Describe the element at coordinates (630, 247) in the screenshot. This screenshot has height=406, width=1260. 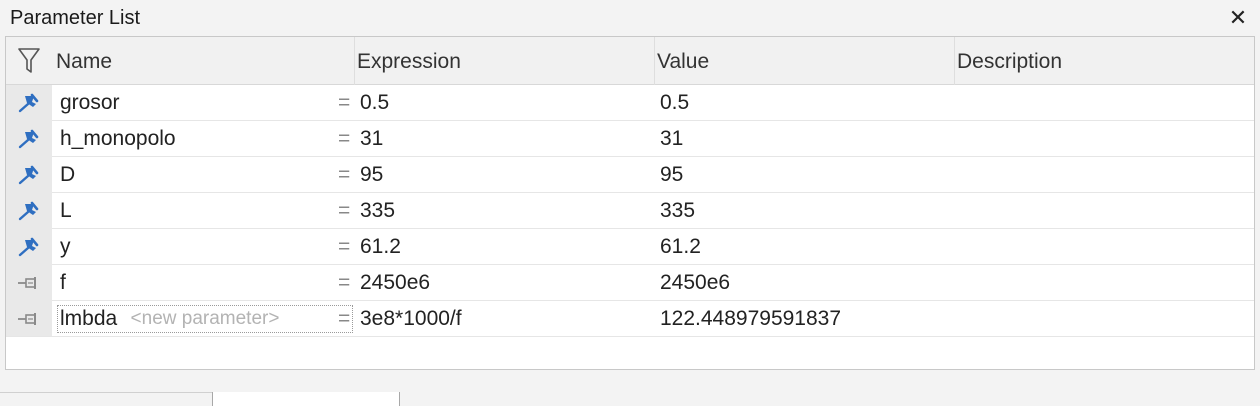
I see `table-row: y = 61.2 61.2` at that location.